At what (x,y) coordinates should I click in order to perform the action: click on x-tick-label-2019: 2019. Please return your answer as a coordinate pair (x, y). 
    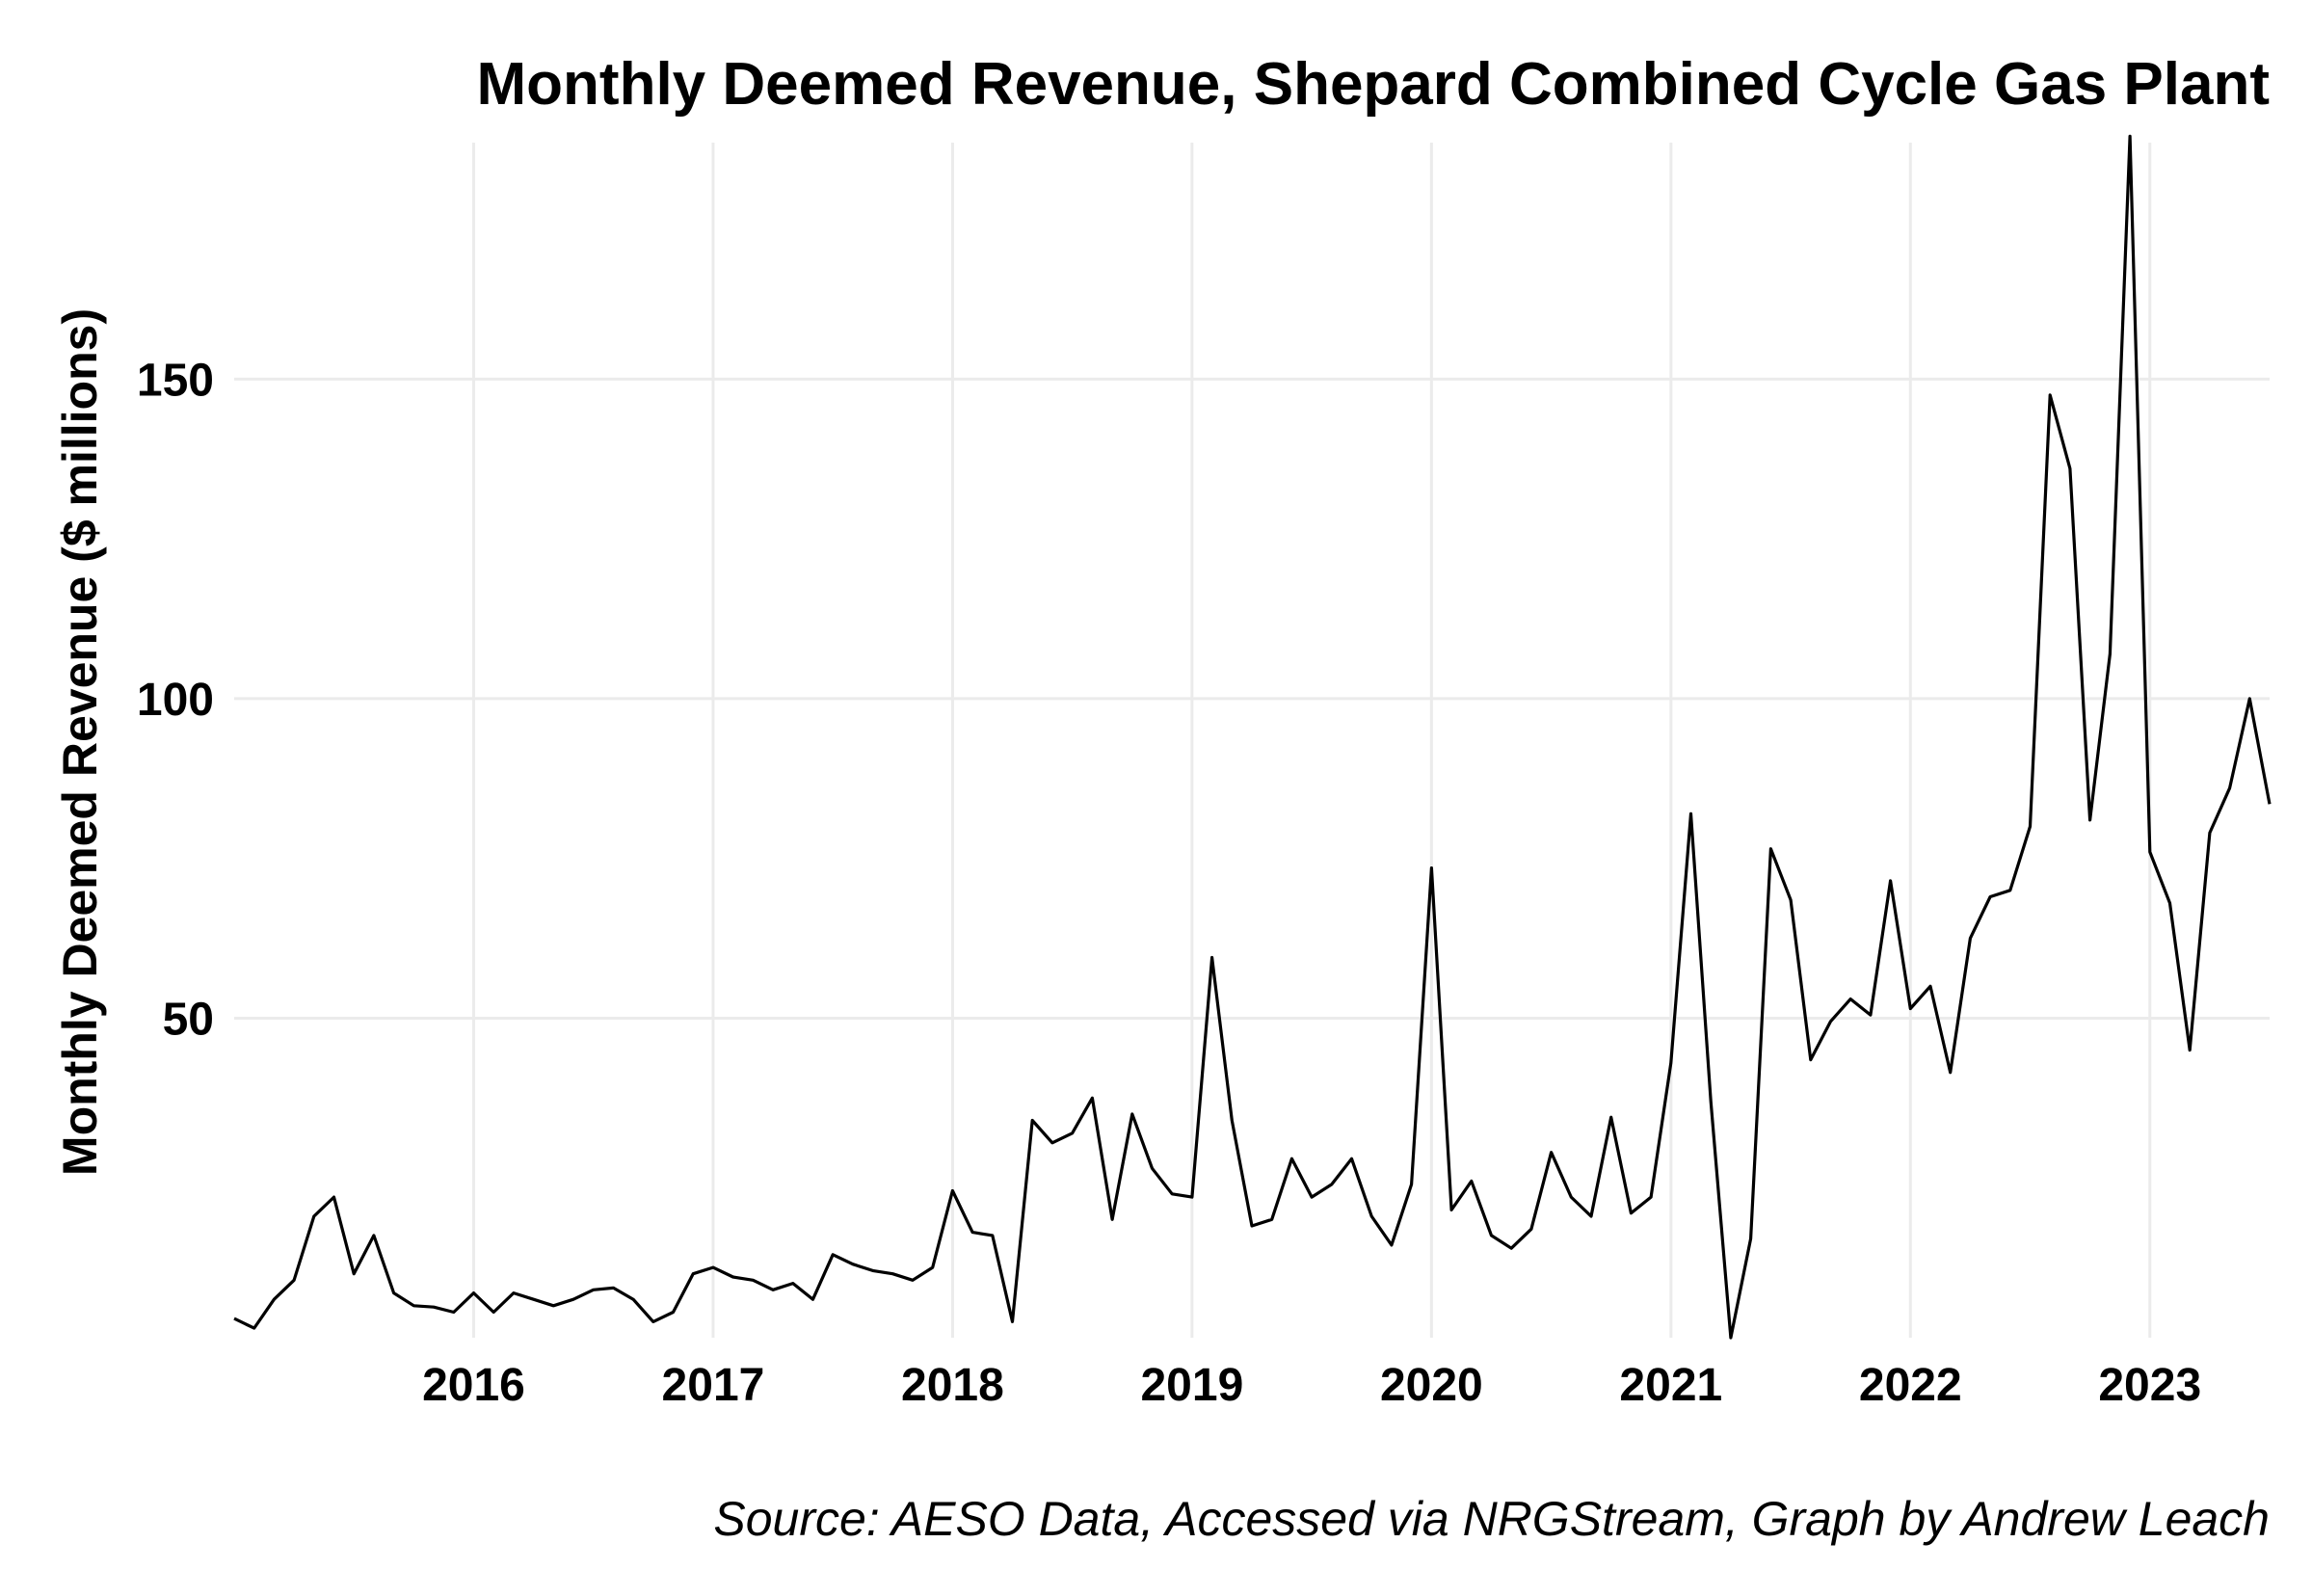
    Looking at the image, I should click on (1191, 1385).